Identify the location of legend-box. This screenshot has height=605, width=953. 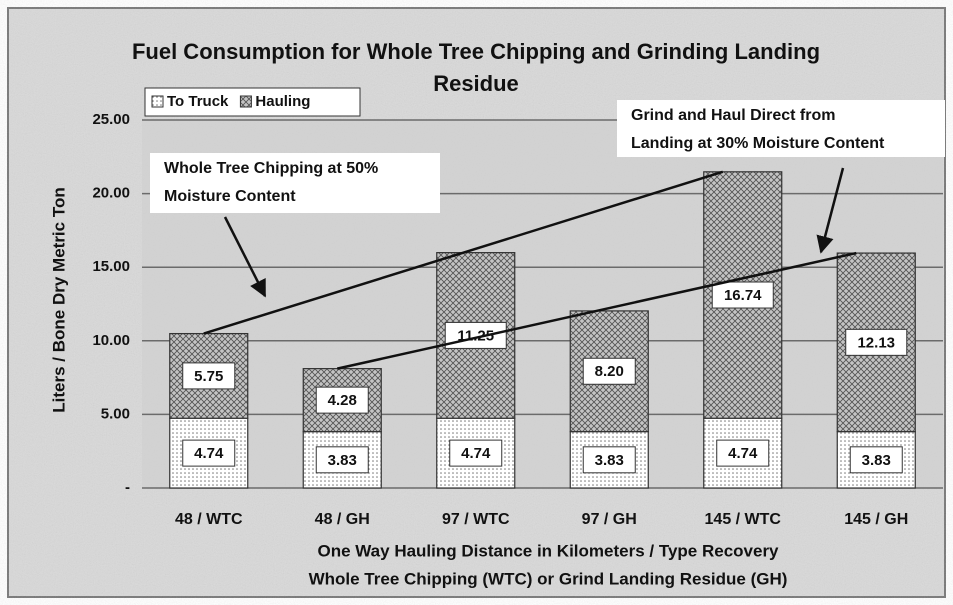
(252, 102).